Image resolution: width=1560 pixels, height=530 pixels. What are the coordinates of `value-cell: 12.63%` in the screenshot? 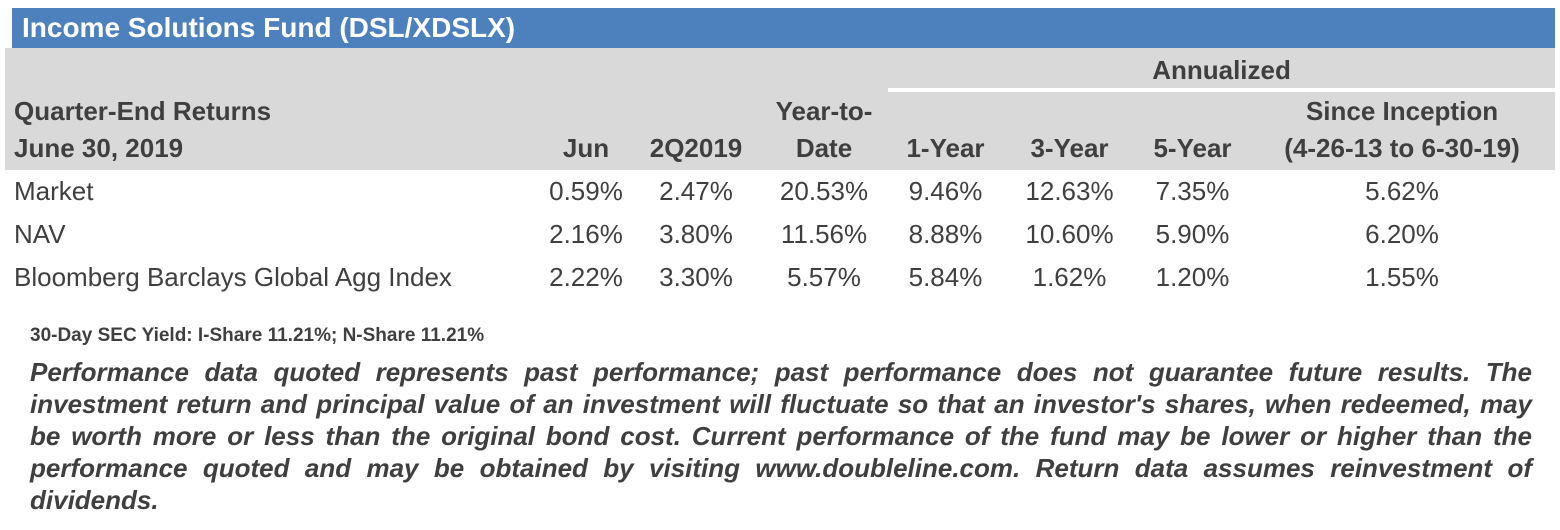 It's located at (1069, 191).